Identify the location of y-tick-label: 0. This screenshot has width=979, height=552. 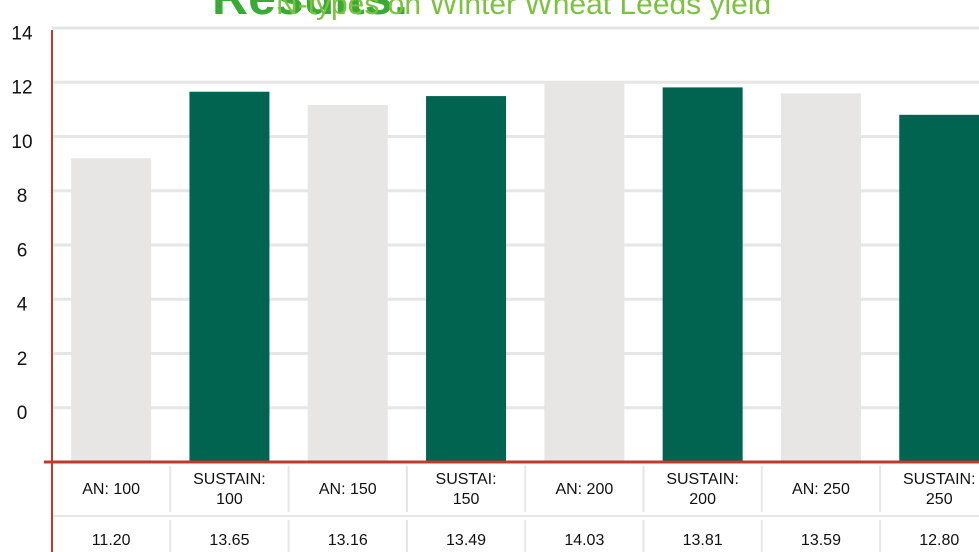
(22, 413).